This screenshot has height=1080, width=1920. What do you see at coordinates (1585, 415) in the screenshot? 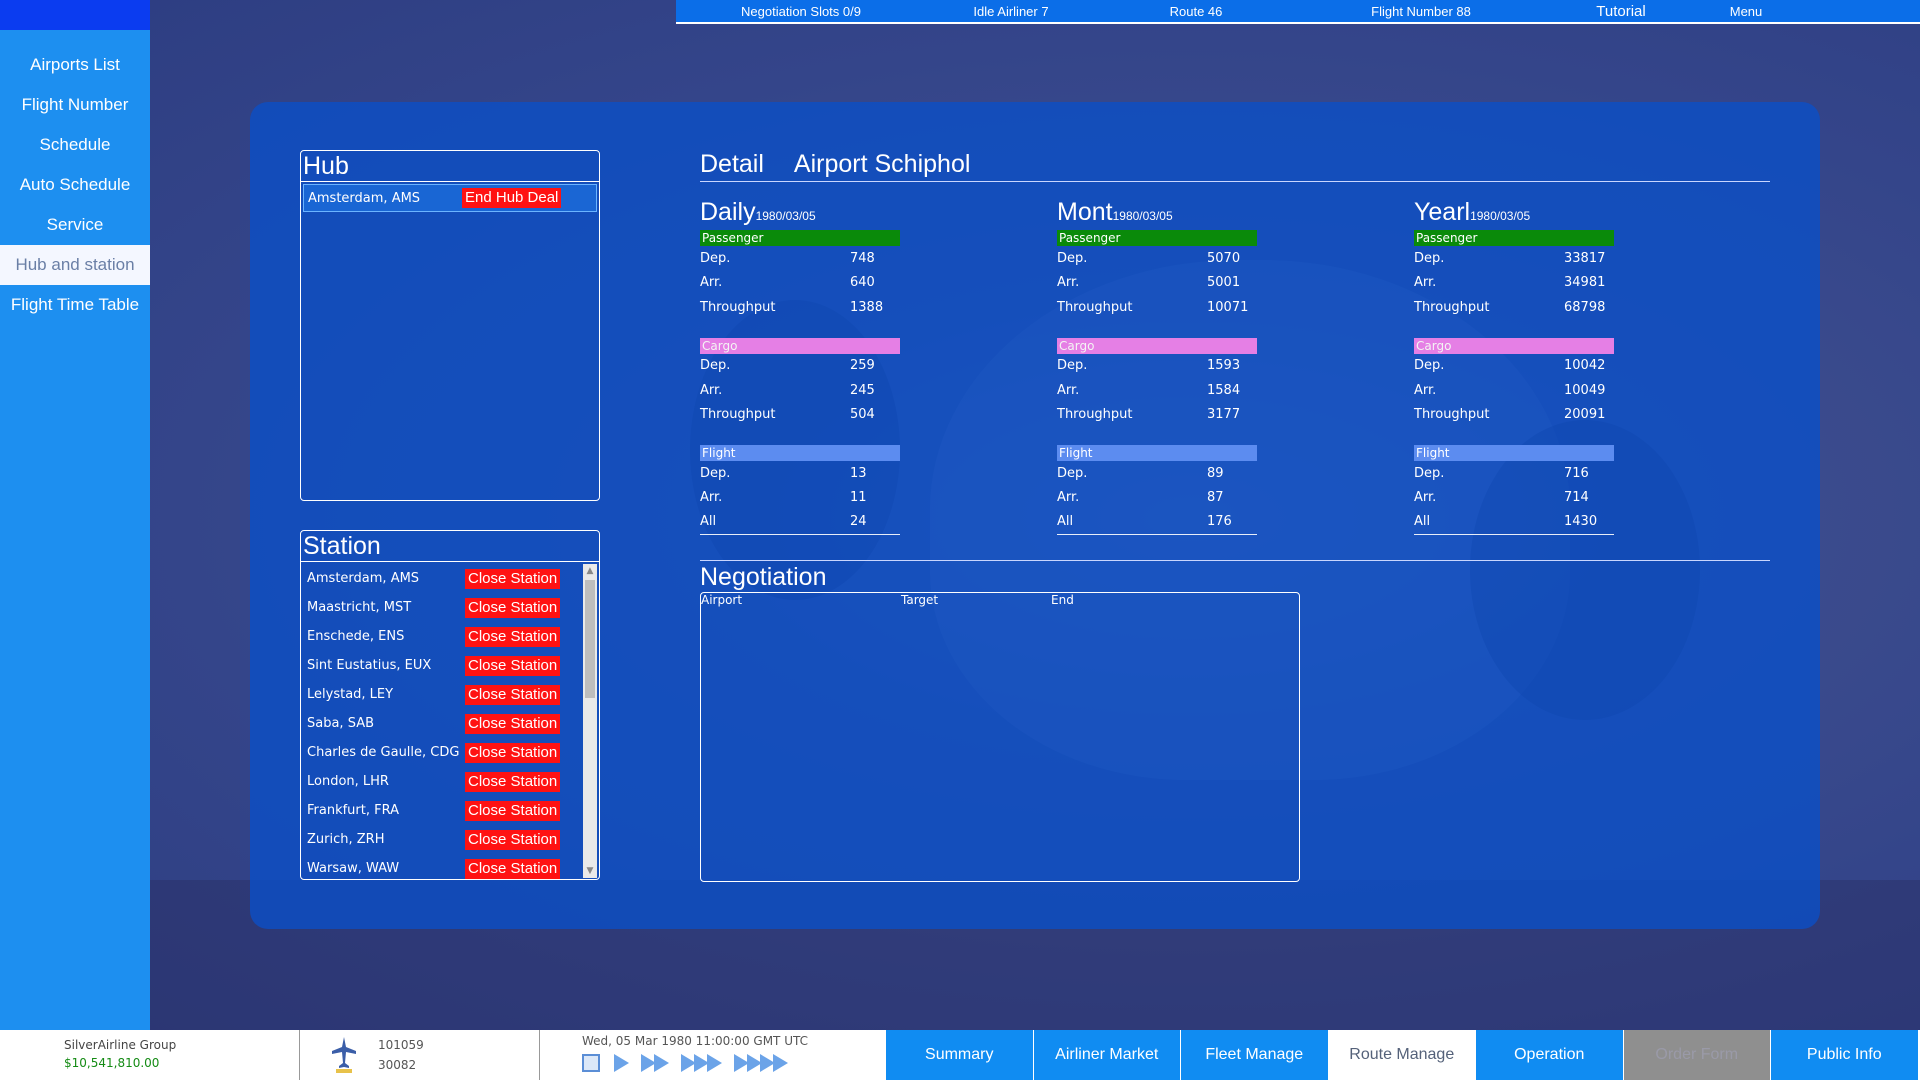
I see `stat-value: 20091` at bounding box center [1585, 415].